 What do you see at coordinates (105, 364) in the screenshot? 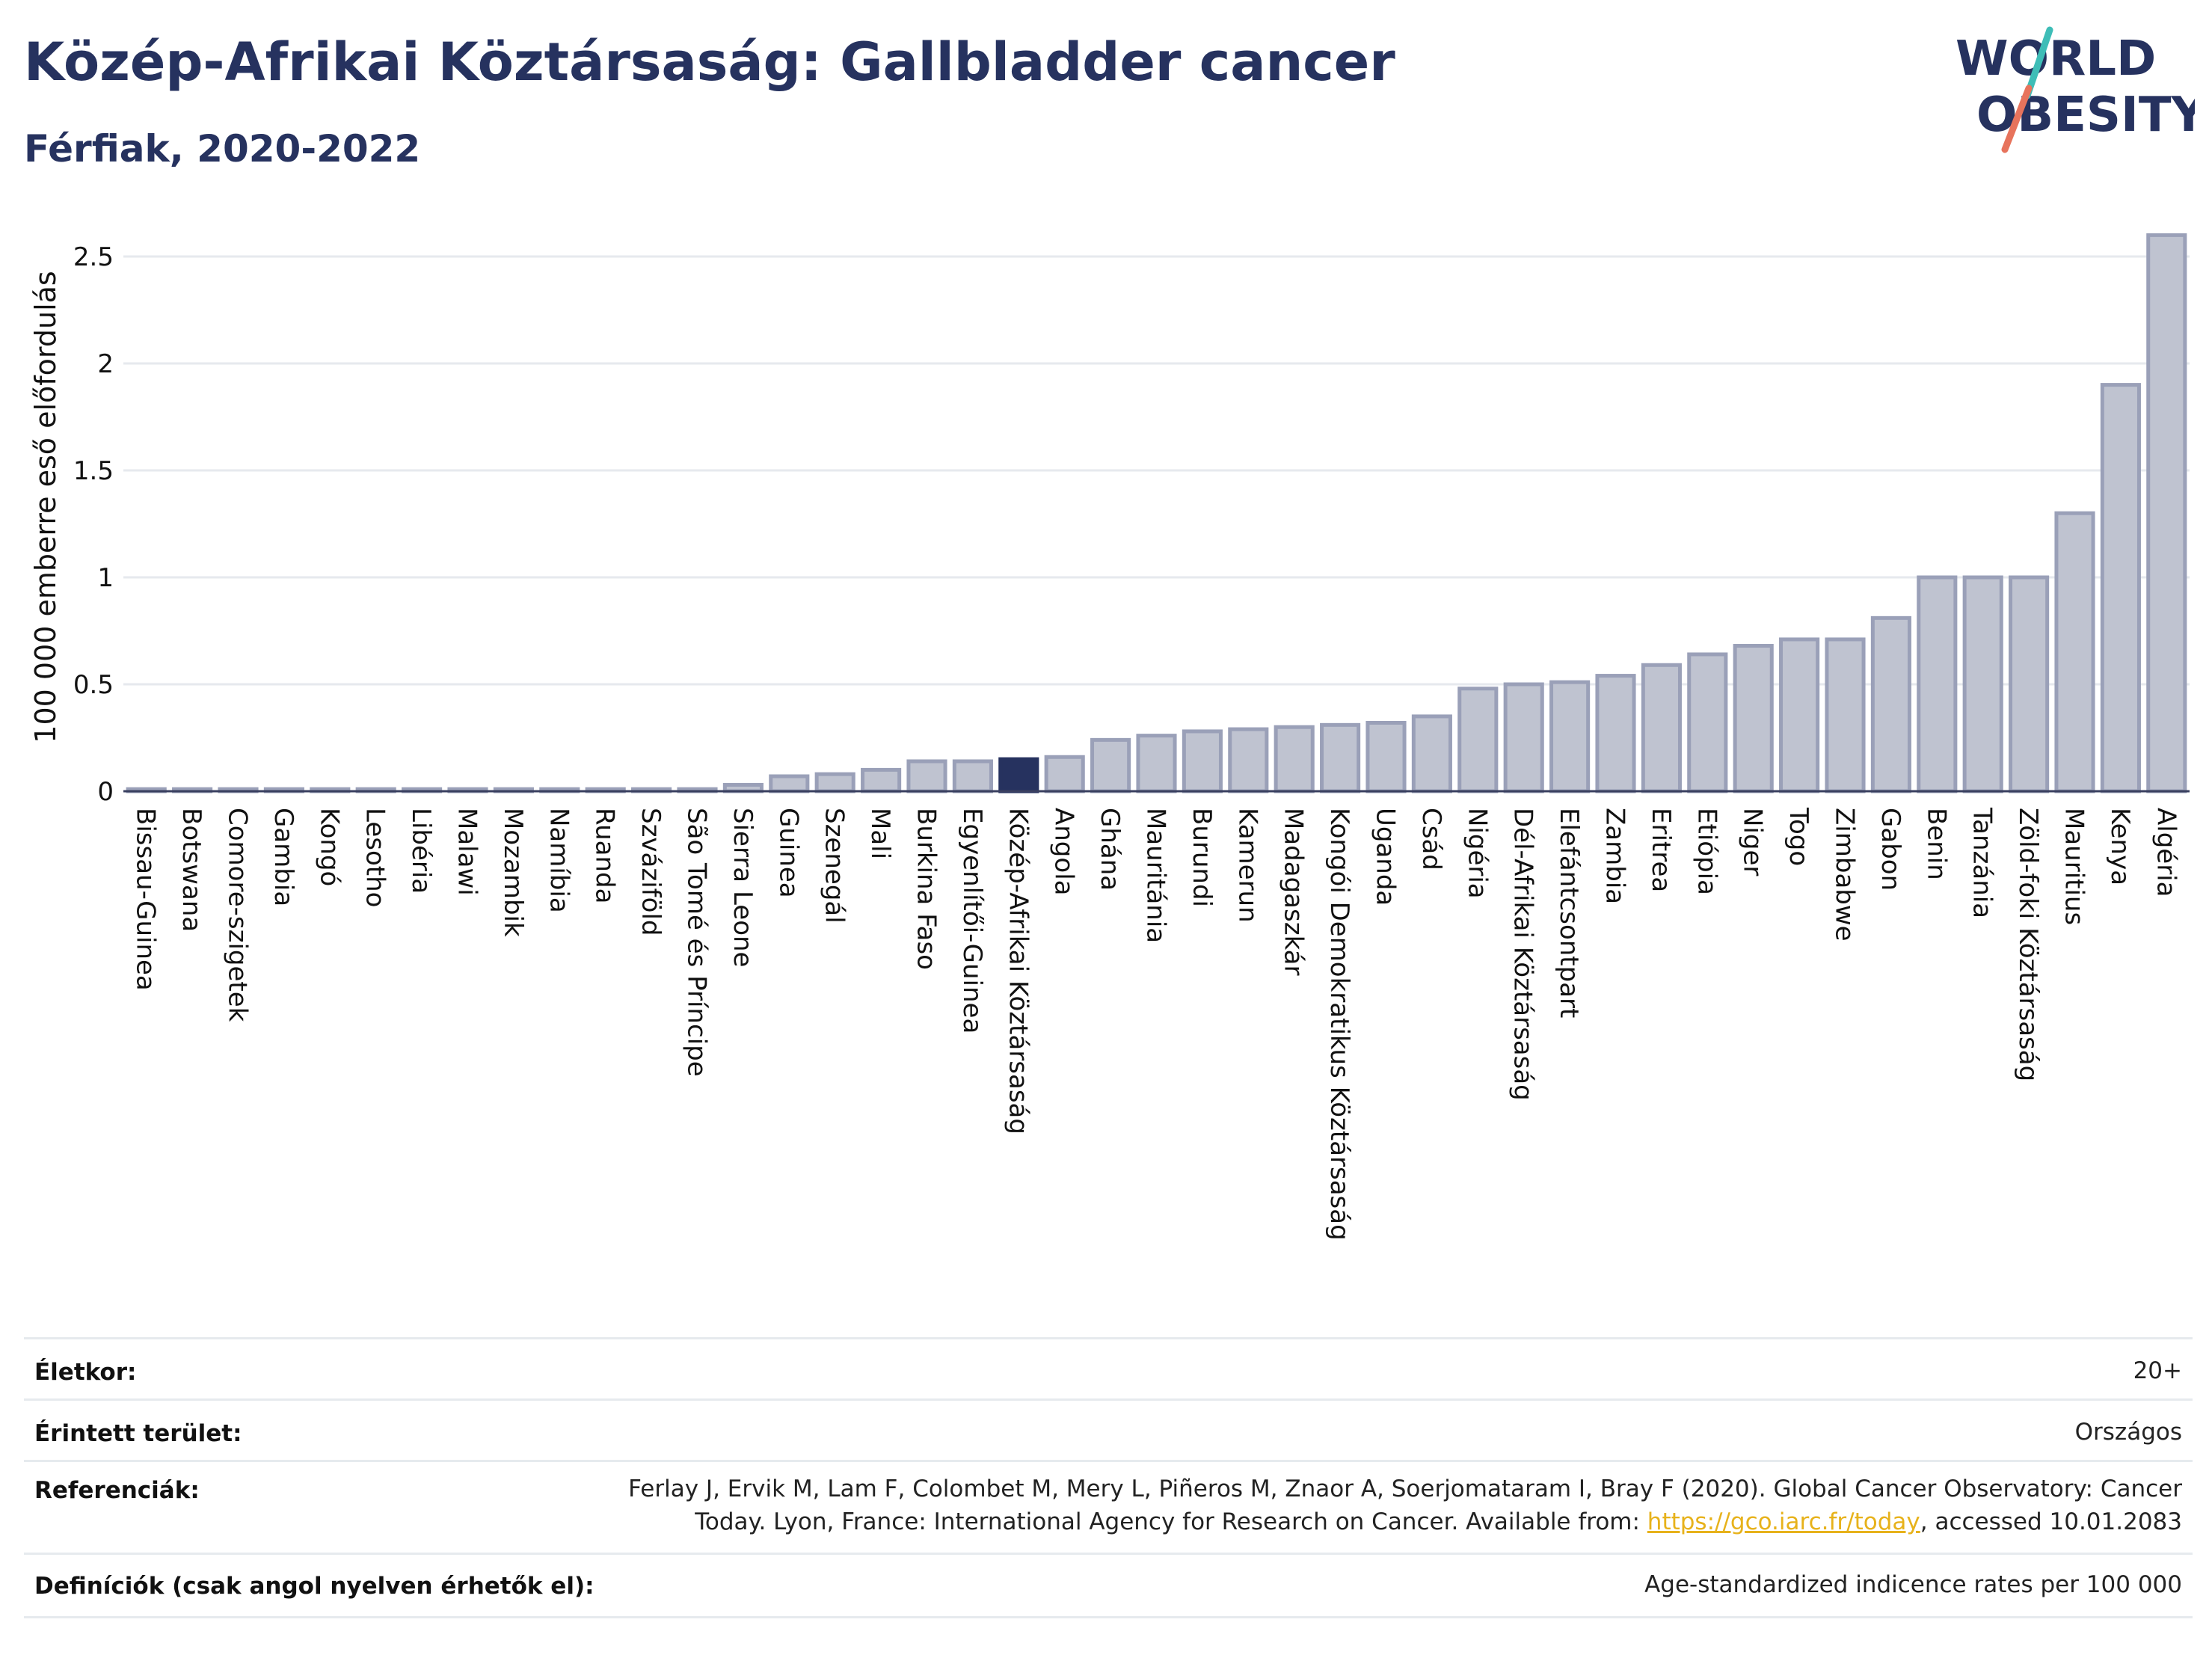
I see `y-tick-label: 2` at bounding box center [105, 364].